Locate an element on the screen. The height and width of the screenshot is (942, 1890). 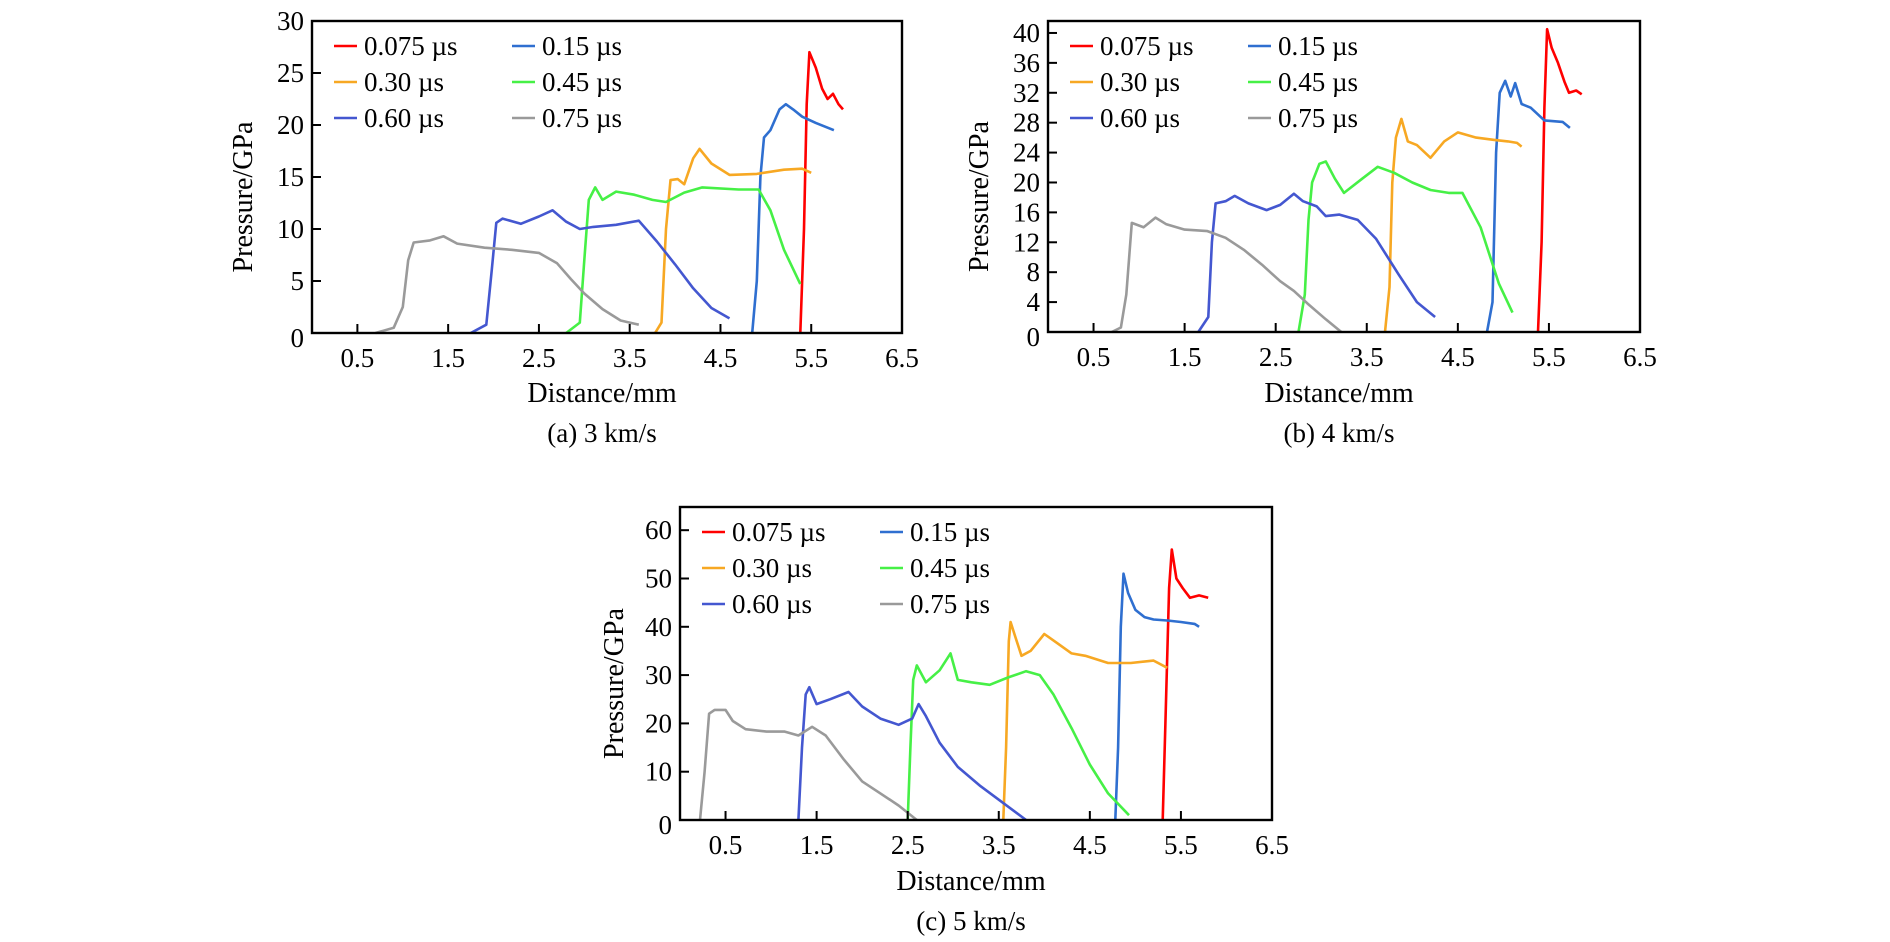
y-tick-label: 8 is located at coordinates (1034, 272).